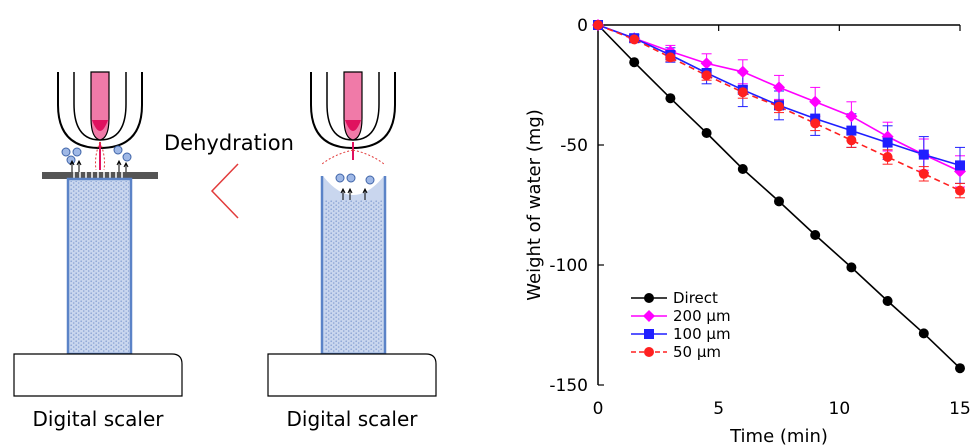 The width and height of the screenshot is (974, 447). Describe the element at coordinates (353, 419) in the screenshot. I see `scaler-label-right: Digital scaler` at that location.